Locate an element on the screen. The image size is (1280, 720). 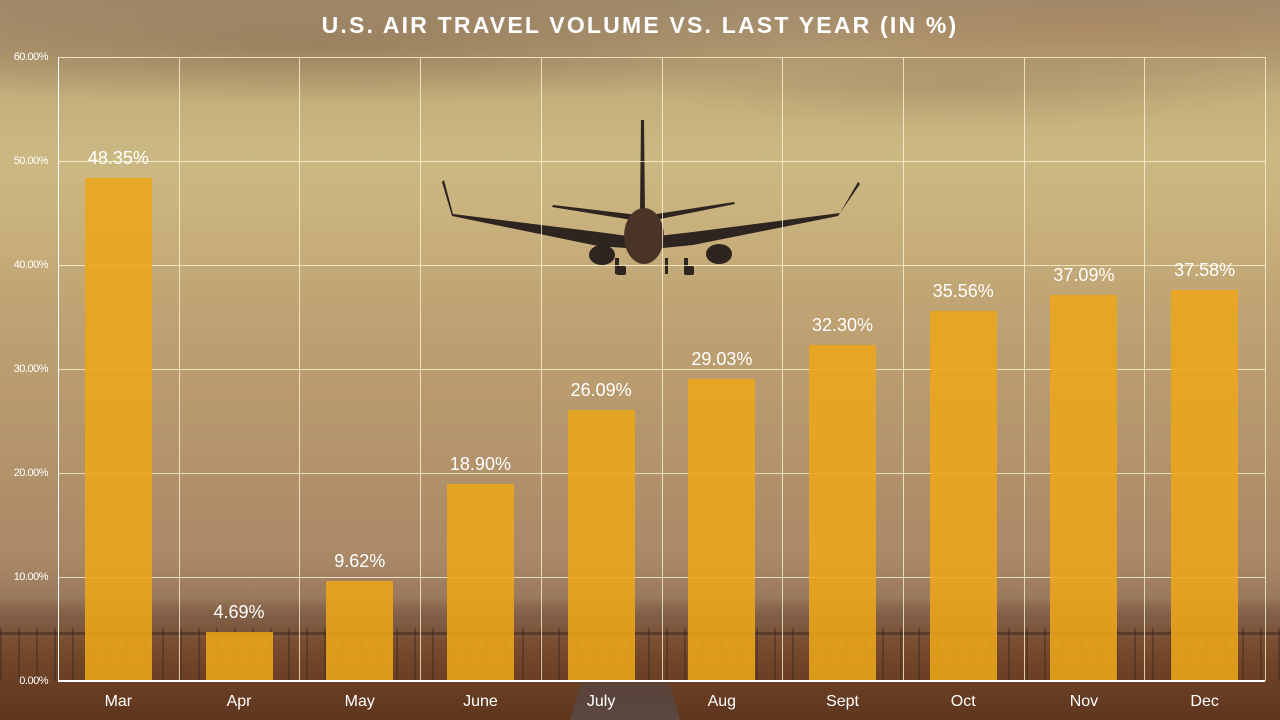
data-label: 37.58% is located at coordinates (1205, 270).